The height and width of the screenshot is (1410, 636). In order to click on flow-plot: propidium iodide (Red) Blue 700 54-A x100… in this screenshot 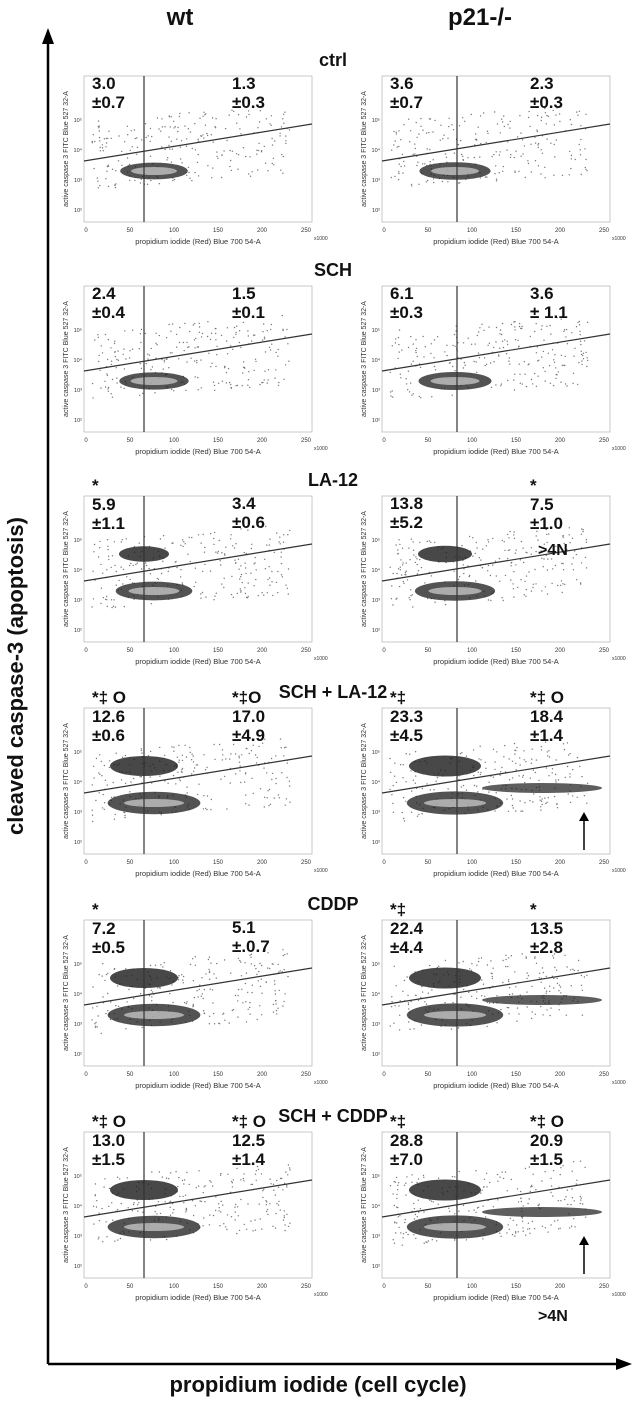, I will do `click(493, 370)`.